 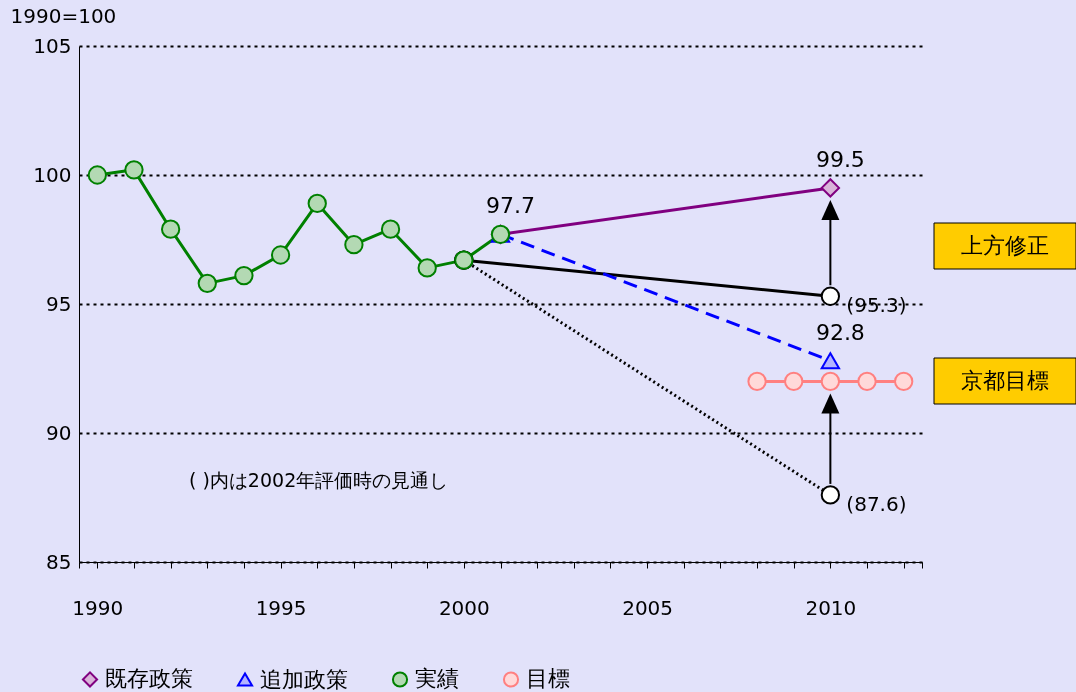 What do you see at coordinates (831, 607) in the screenshot?
I see `x-tick-label: 2010` at bounding box center [831, 607].